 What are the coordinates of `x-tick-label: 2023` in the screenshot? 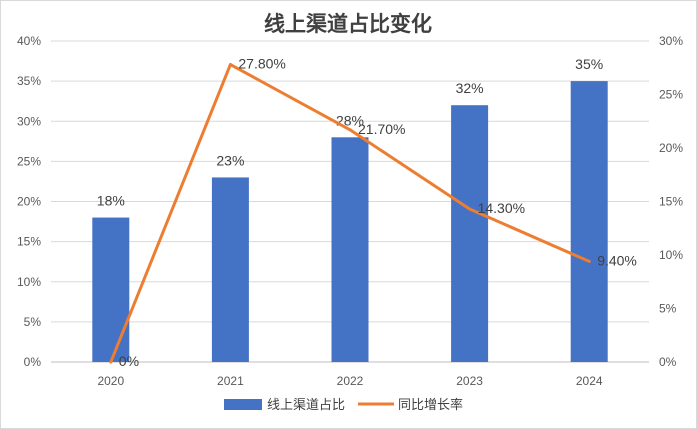 It's located at (469, 381).